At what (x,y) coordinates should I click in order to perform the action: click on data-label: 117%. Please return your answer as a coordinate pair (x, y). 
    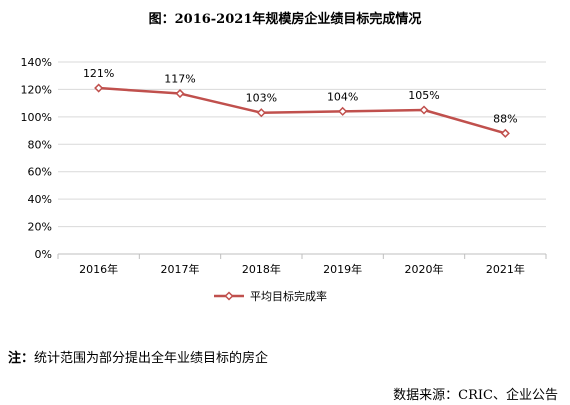
    Looking at the image, I should click on (179, 79).